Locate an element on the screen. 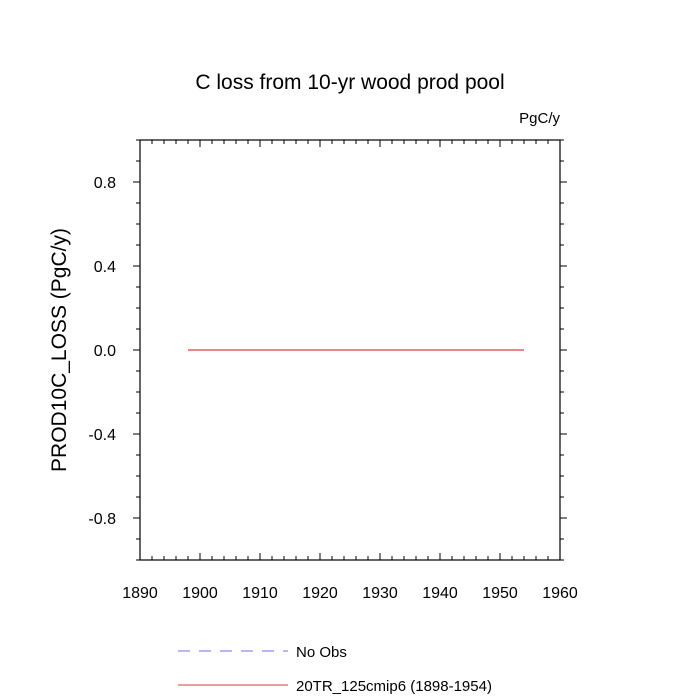  x-tick-label: 1900 is located at coordinates (200, 593).